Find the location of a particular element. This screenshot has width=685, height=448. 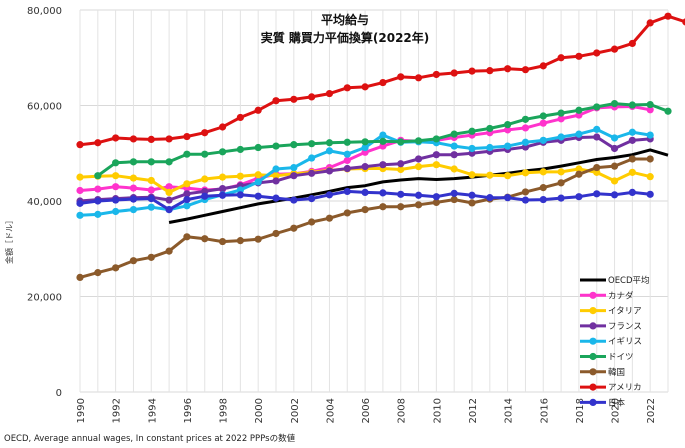

x-tick-label: 2020 is located at coordinates (616, 410).